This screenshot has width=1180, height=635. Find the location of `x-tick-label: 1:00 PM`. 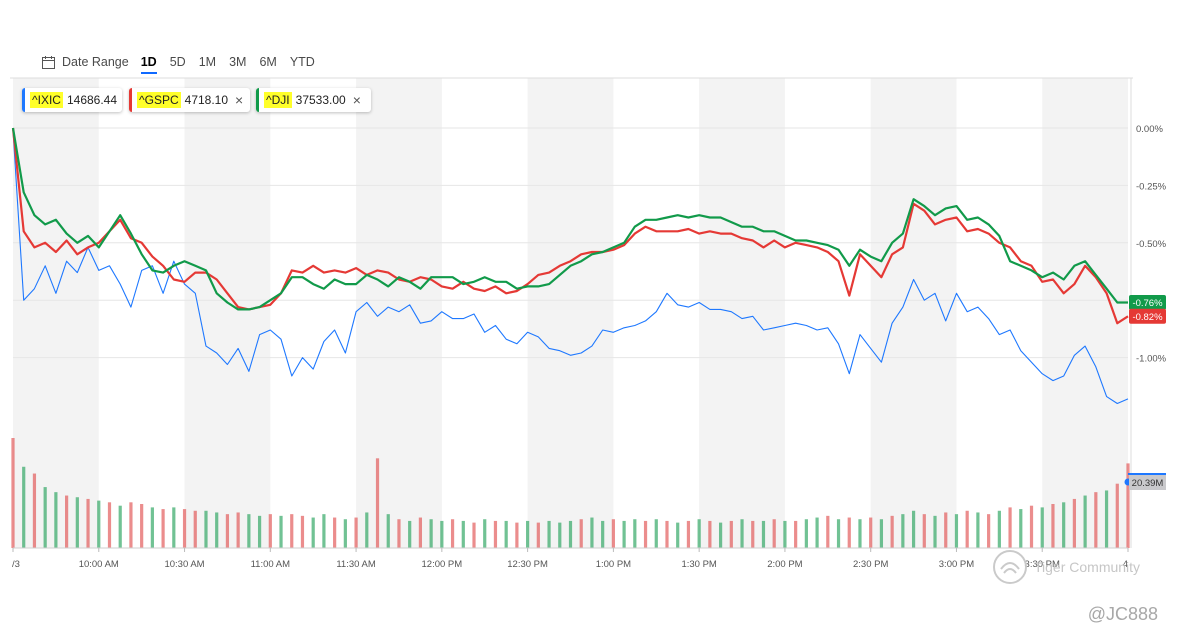

x-tick-label: 1:00 PM is located at coordinates (613, 564).